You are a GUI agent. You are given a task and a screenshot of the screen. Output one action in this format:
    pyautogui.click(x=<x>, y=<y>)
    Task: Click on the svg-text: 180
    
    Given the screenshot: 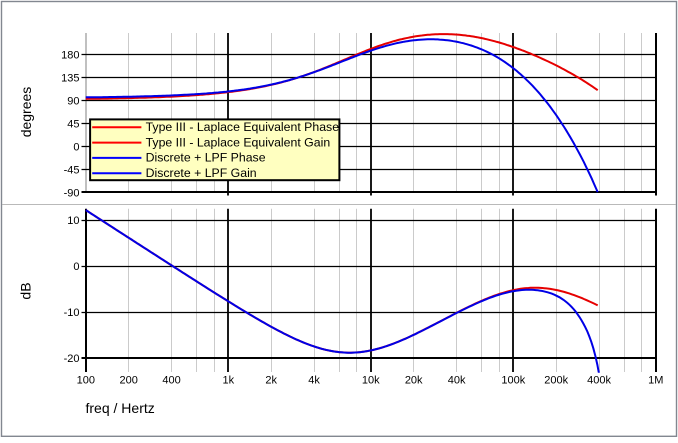 What is the action you would take?
    pyautogui.click(x=70, y=56)
    